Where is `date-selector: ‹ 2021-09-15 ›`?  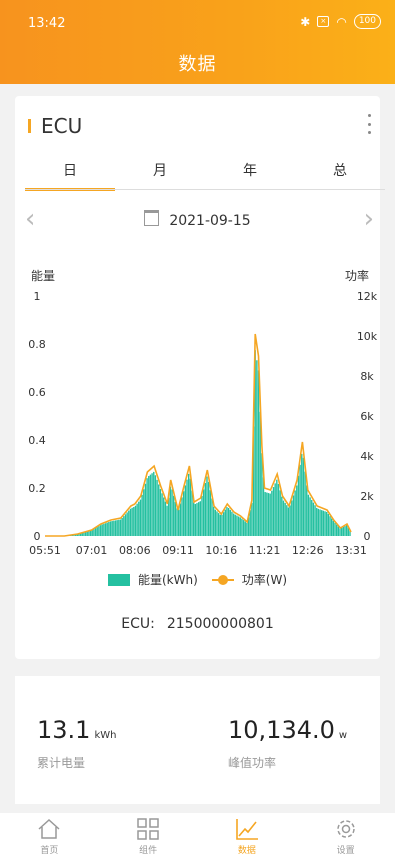
date-selector: ‹ 2021-09-15 › is located at coordinates (197, 219).